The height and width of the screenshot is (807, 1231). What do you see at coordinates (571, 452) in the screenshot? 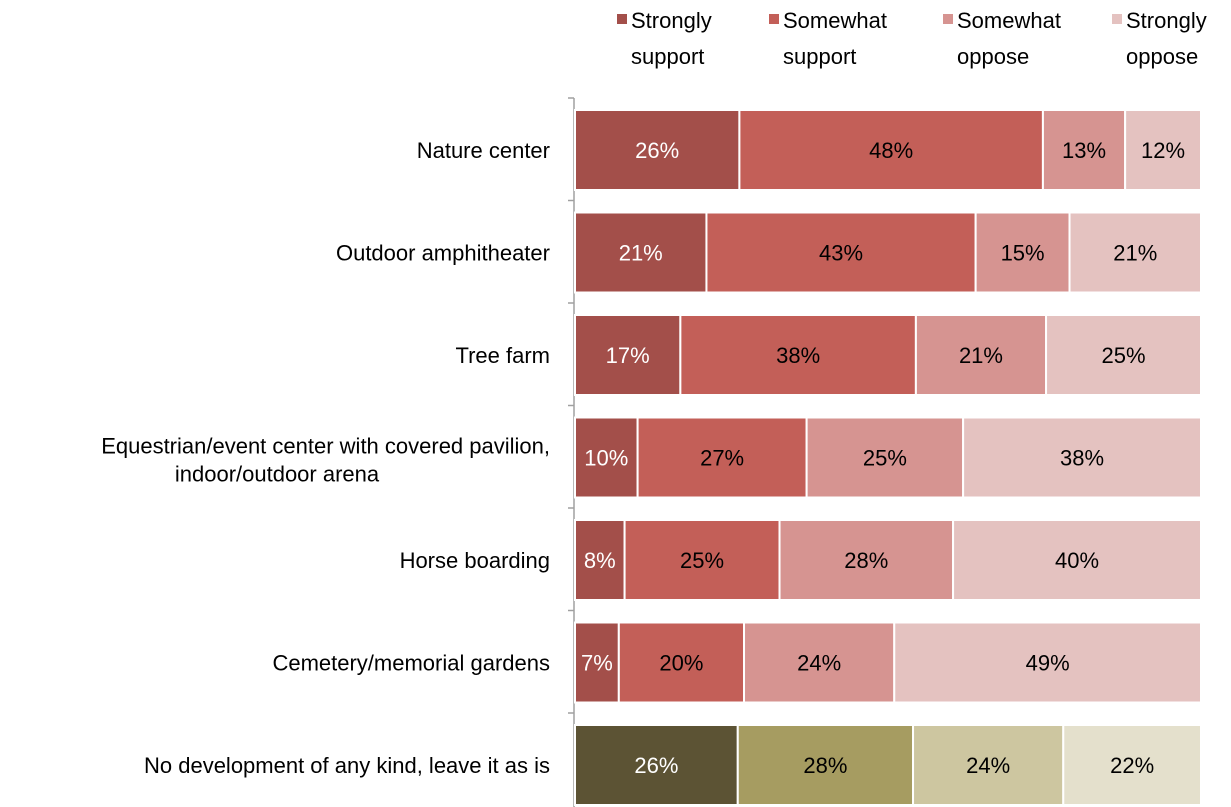
I see `category-axis` at bounding box center [571, 452].